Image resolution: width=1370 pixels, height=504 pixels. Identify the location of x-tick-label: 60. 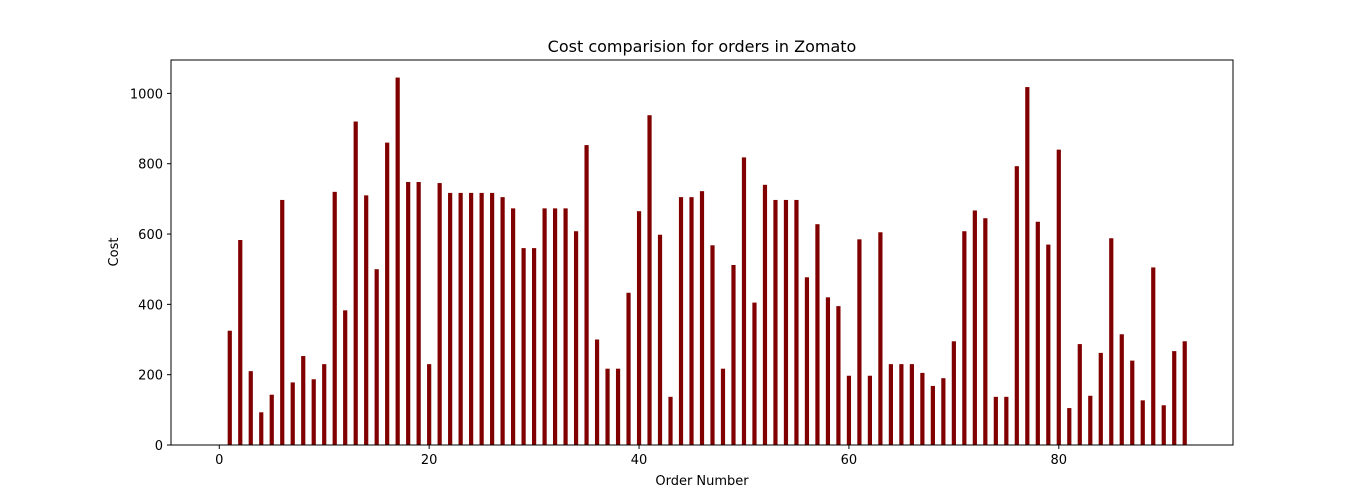
(849, 460).